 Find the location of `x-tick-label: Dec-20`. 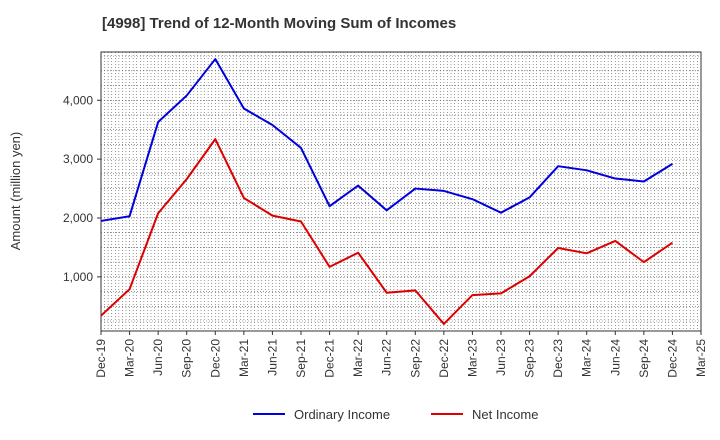

x-tick-label: Dec-20 is located at coordinates (215, 358).